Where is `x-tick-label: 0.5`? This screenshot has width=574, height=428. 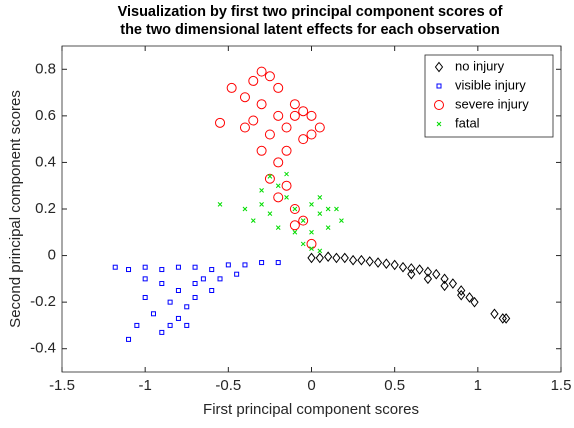 x-tick-label: 0.5 is located at coordinates (394, 385).